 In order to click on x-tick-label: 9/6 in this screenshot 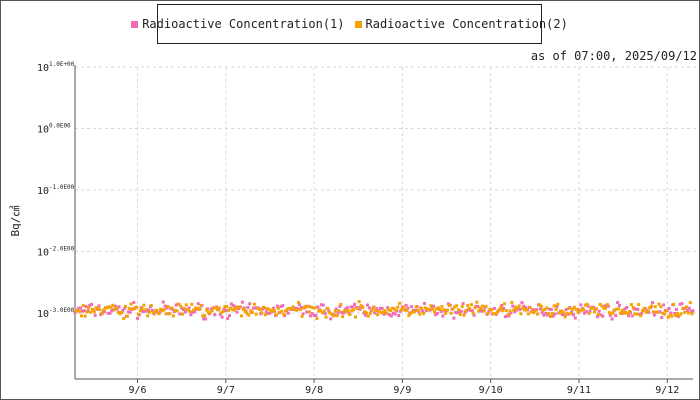, I will do `click(138, 390)`.